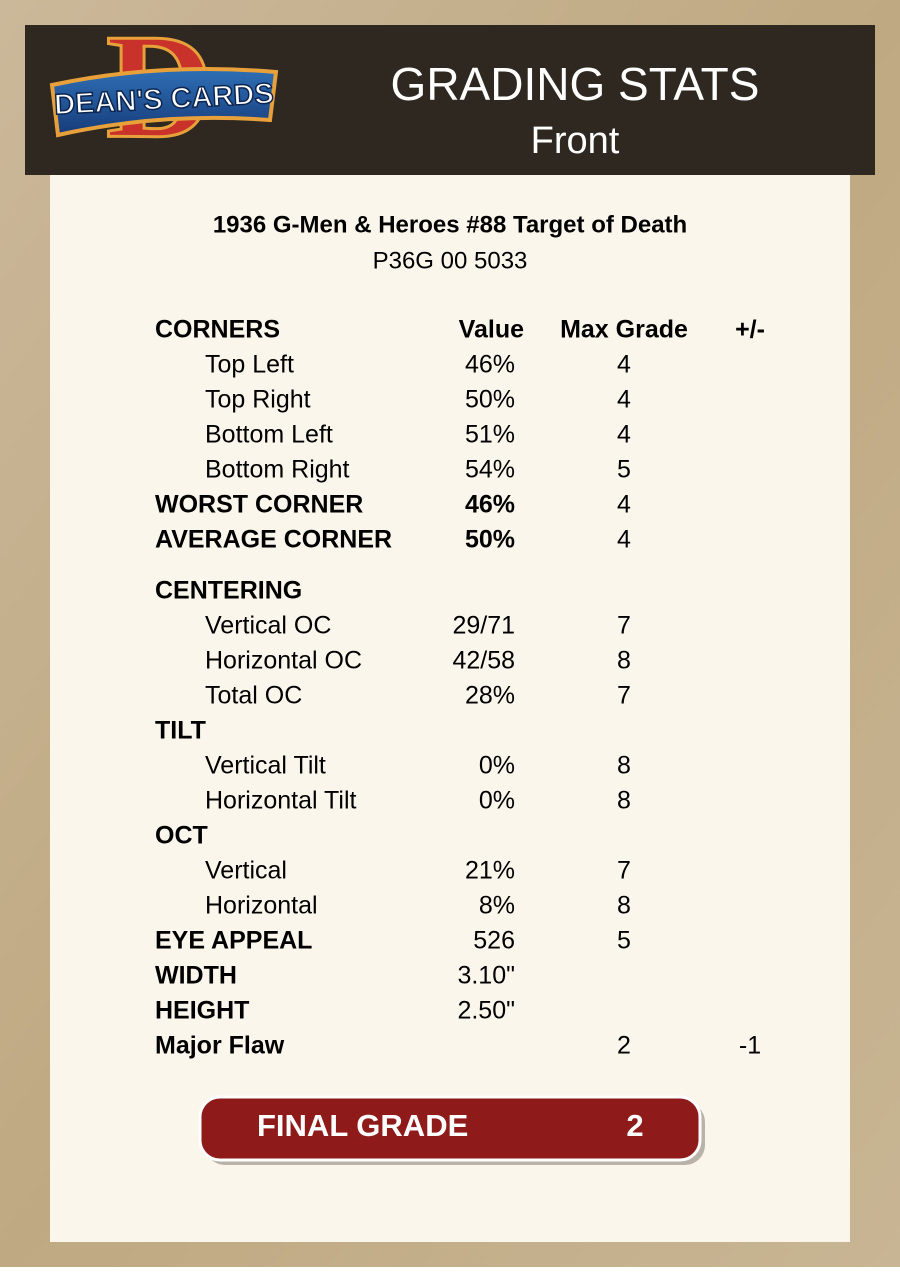 The width and height of the screenshot is (900, 1272). What do you see at coordinates (483, 626) in the screenshot?
I see `row-value: 29/71` at bounding box center [483, 626].